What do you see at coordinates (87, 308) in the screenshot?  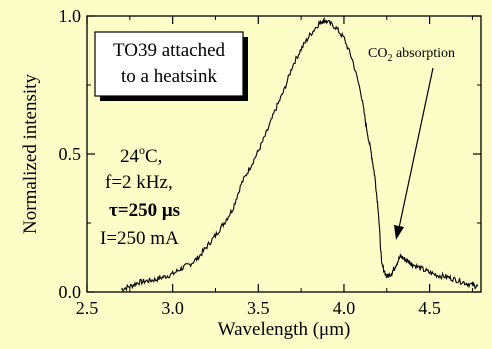 I see `x-tick-label: 2.5` at bounding box center [87, 308].